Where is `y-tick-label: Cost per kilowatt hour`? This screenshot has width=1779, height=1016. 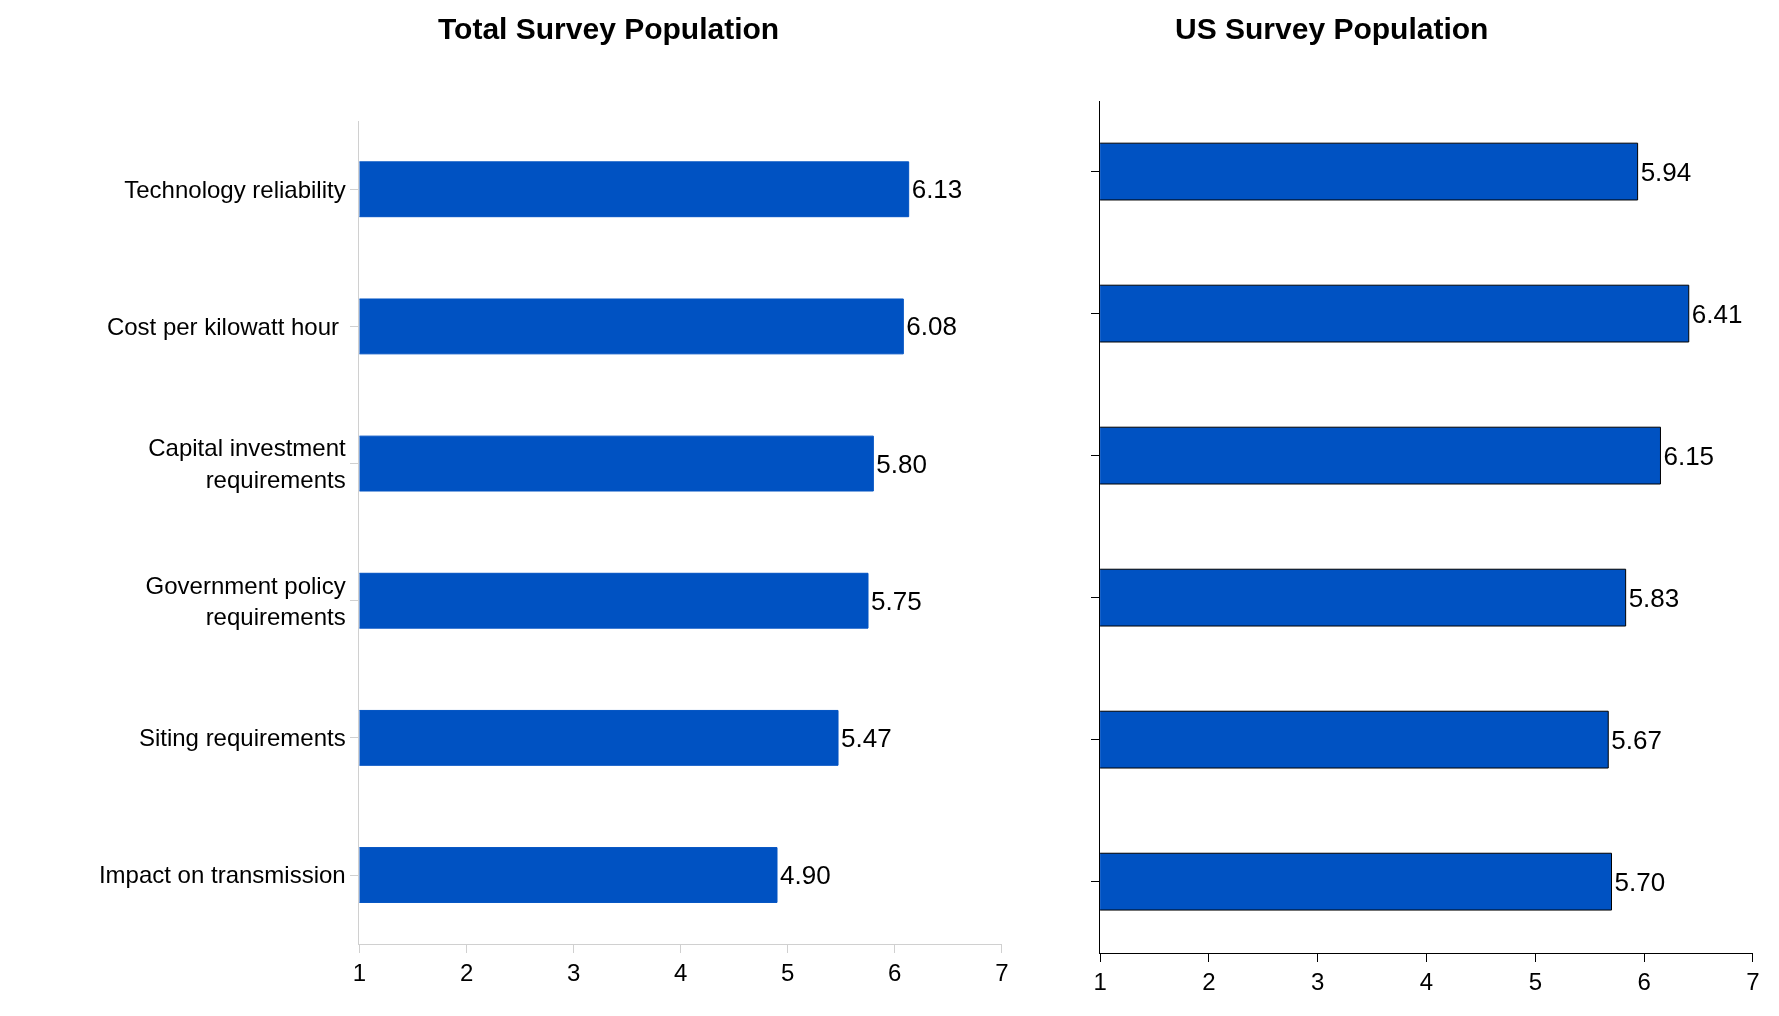 y-tick-label: Cost per kilowatt hour is located at coordinates (226, 326).